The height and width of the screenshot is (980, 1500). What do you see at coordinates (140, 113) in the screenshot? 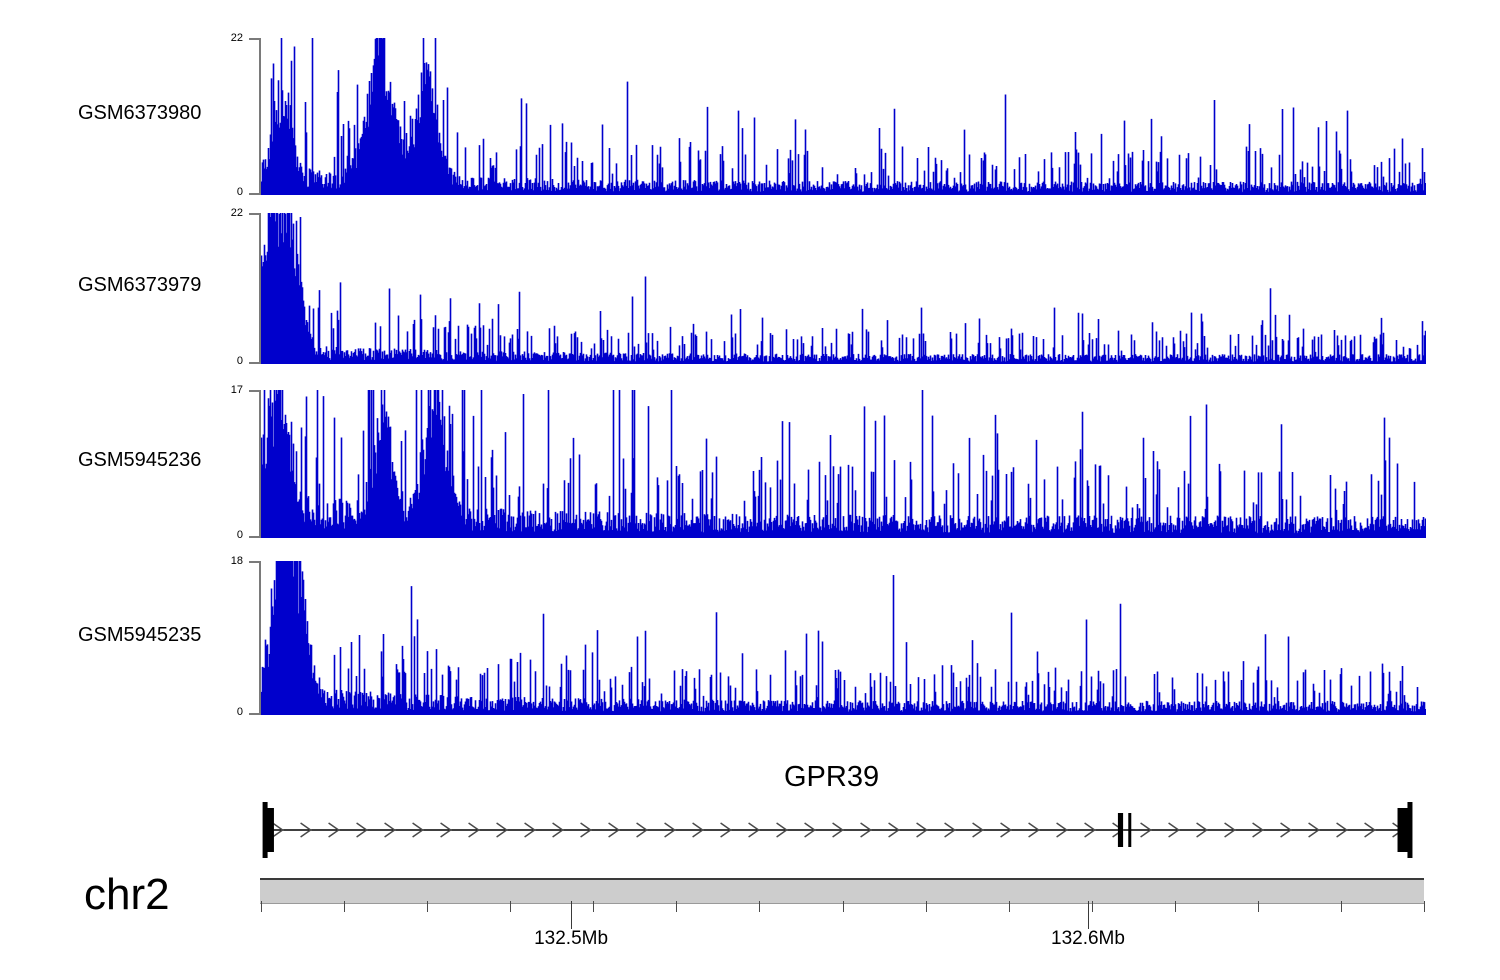
I see `track-label: GSM6373980` at bounding box center [140, 113].